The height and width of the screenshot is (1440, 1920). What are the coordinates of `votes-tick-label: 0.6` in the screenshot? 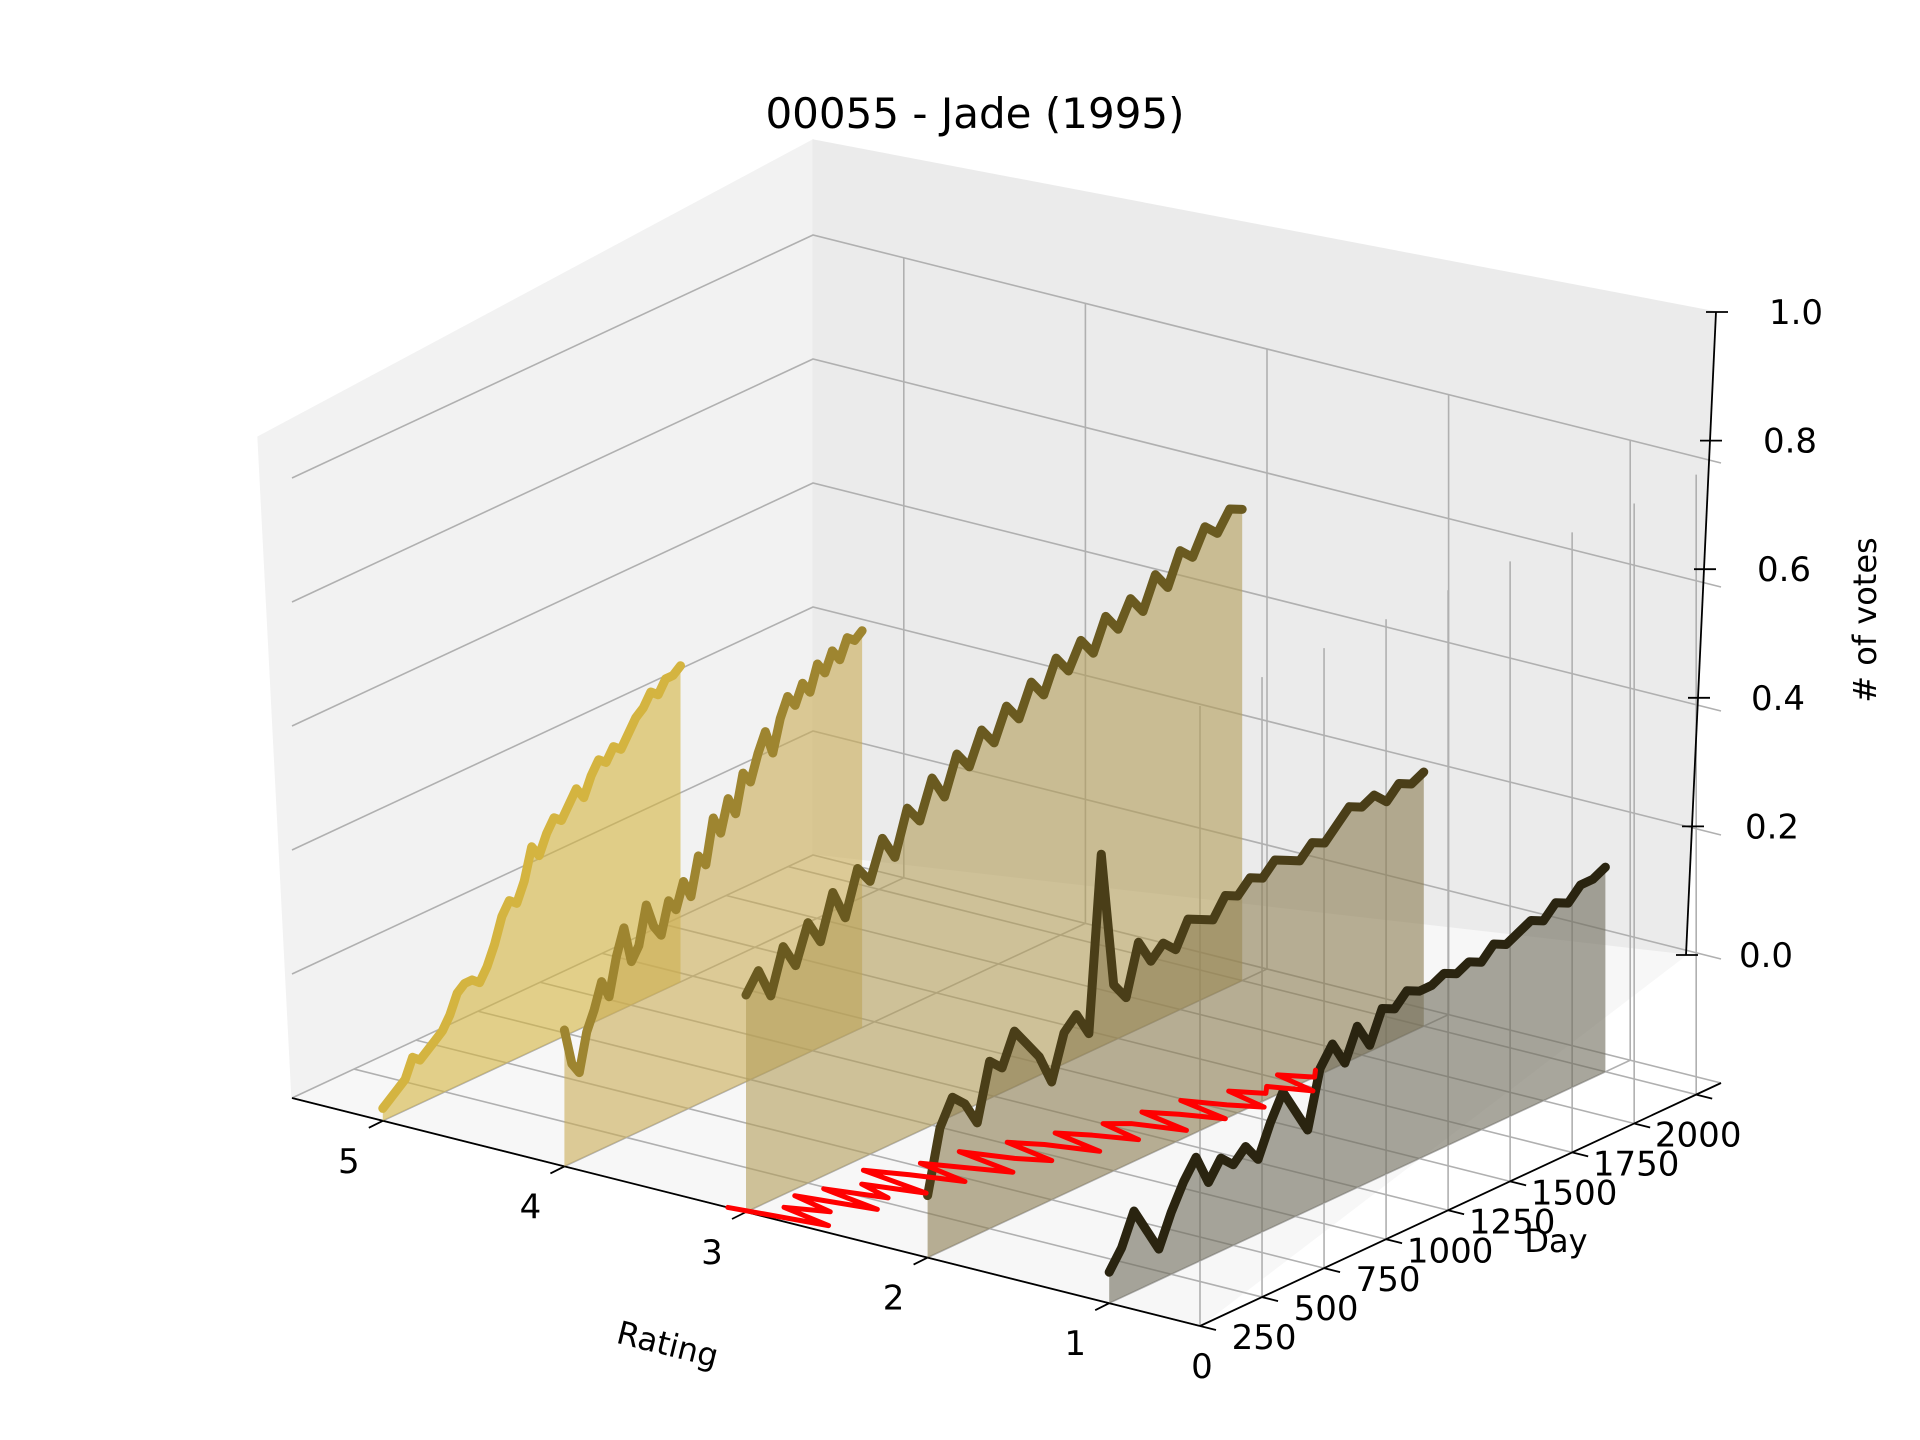 It's located at (1784, 570).